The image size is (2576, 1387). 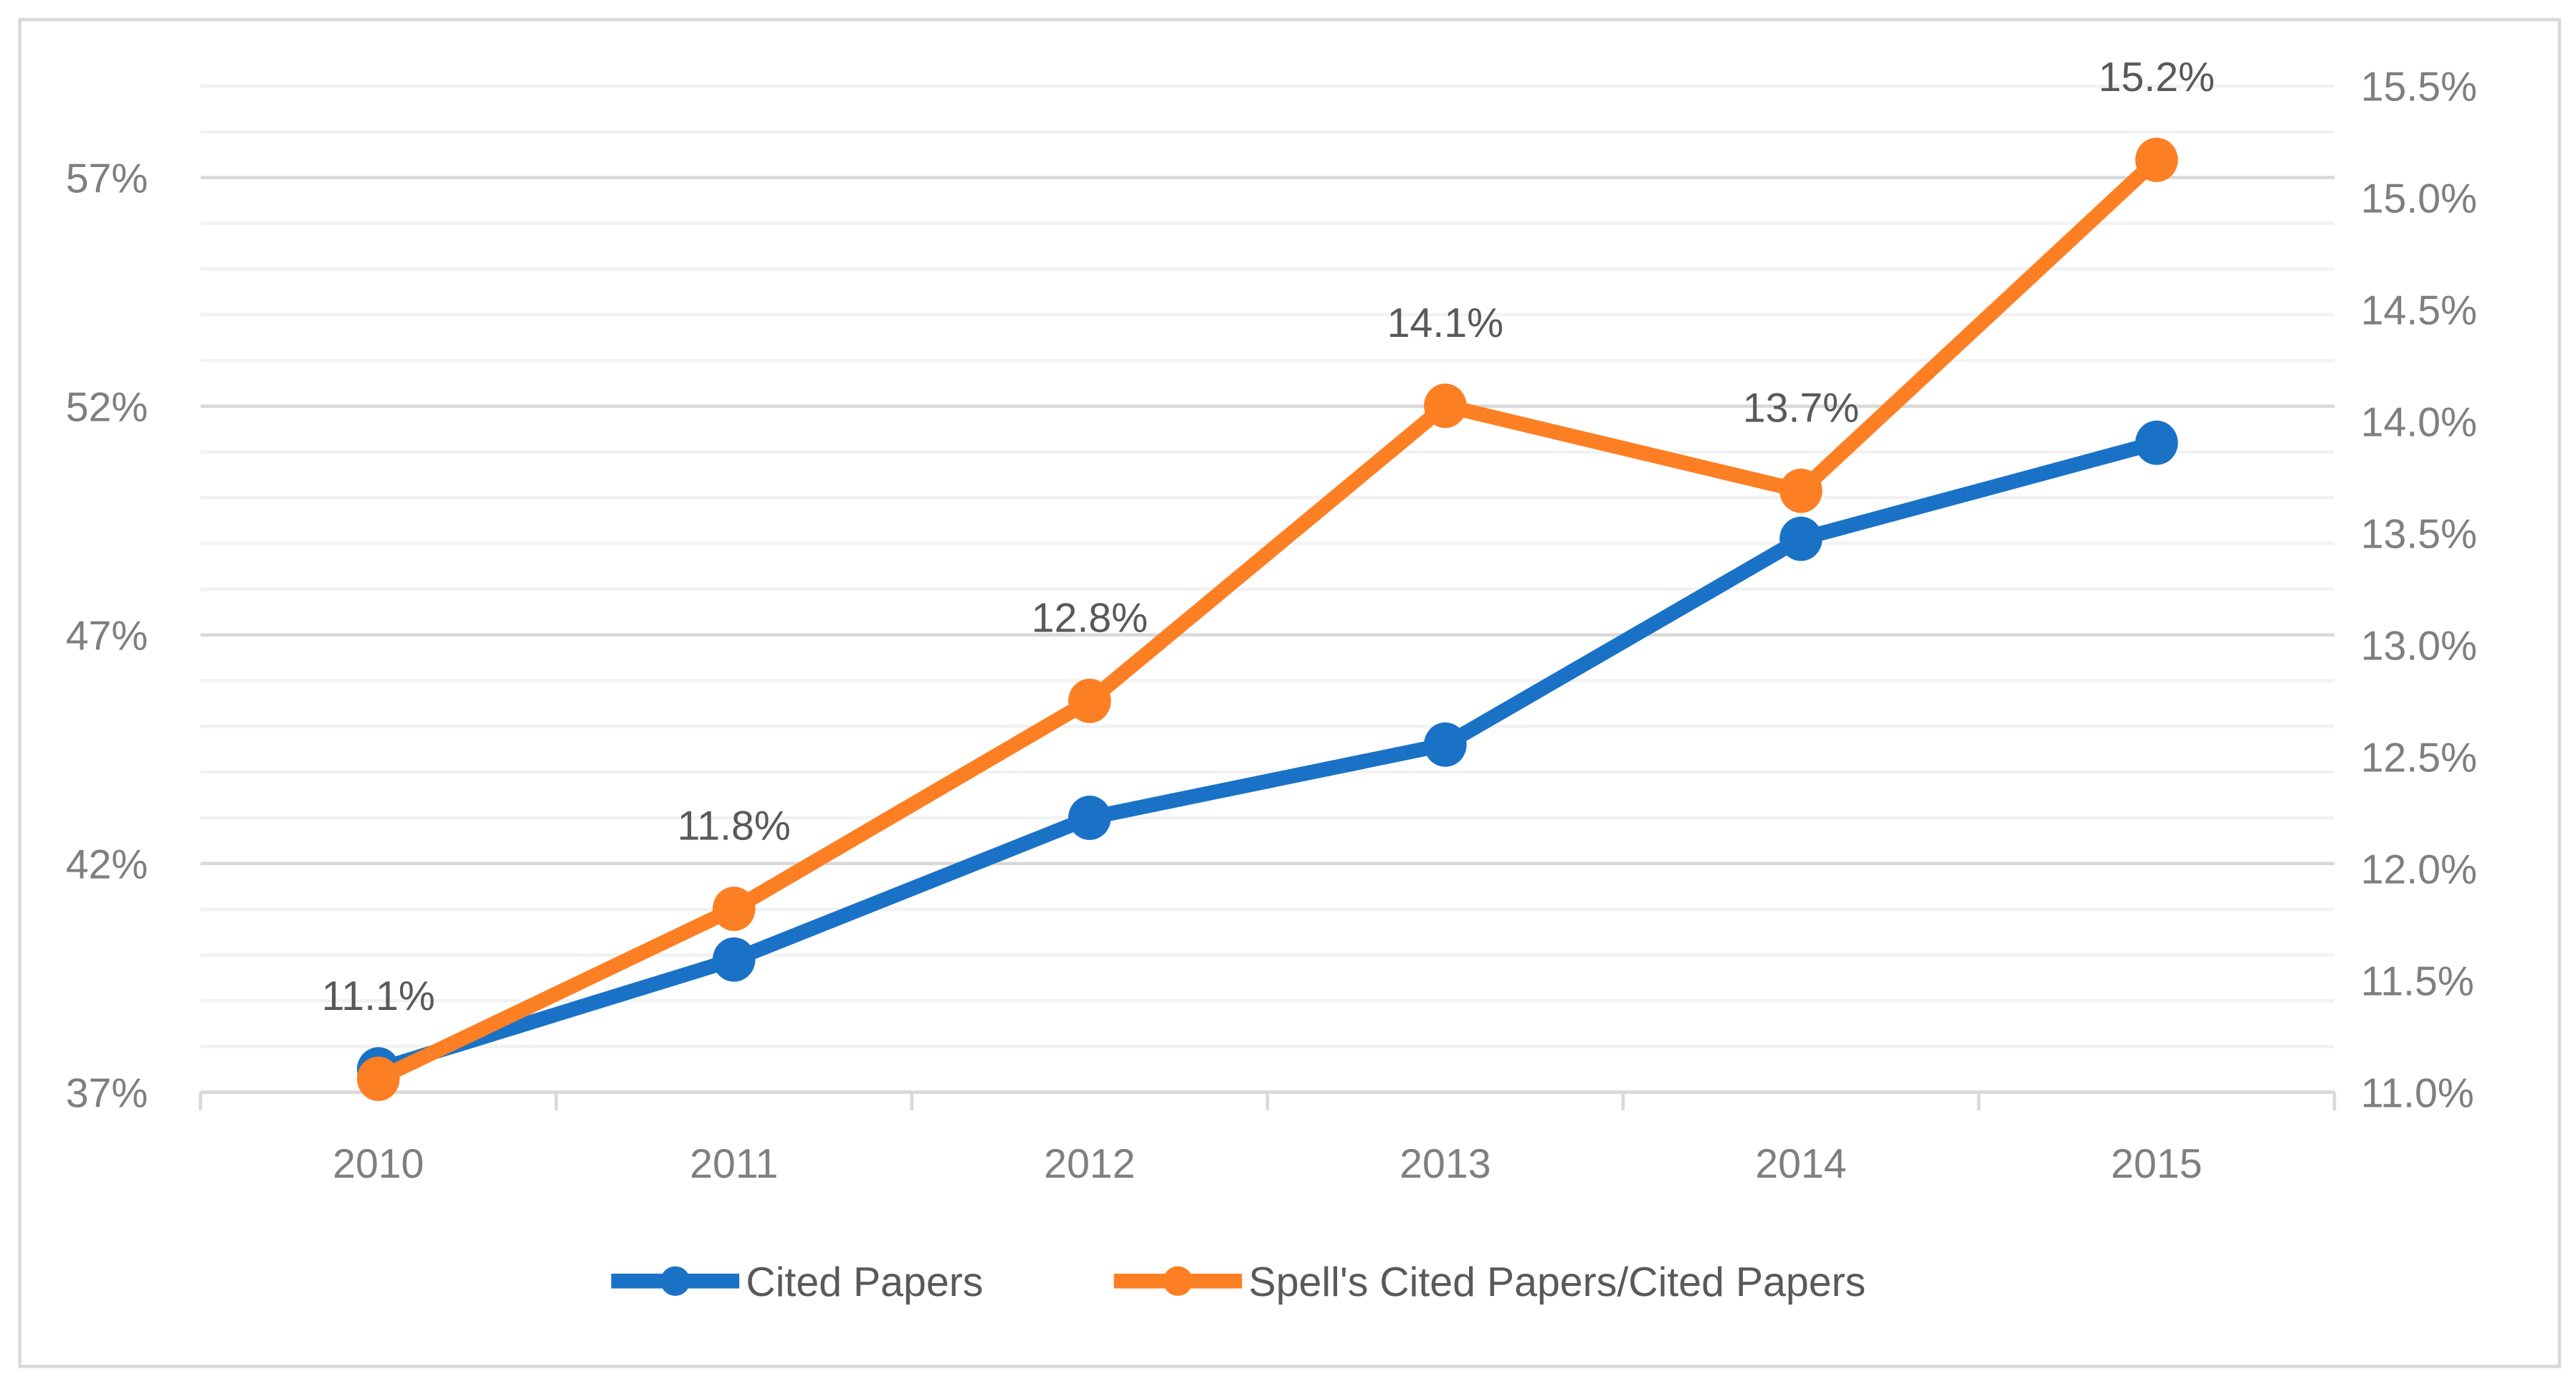 I want to click on legend-label: Spell's Cited Papers/Cited Papers, so click(x=1557, y=1282).